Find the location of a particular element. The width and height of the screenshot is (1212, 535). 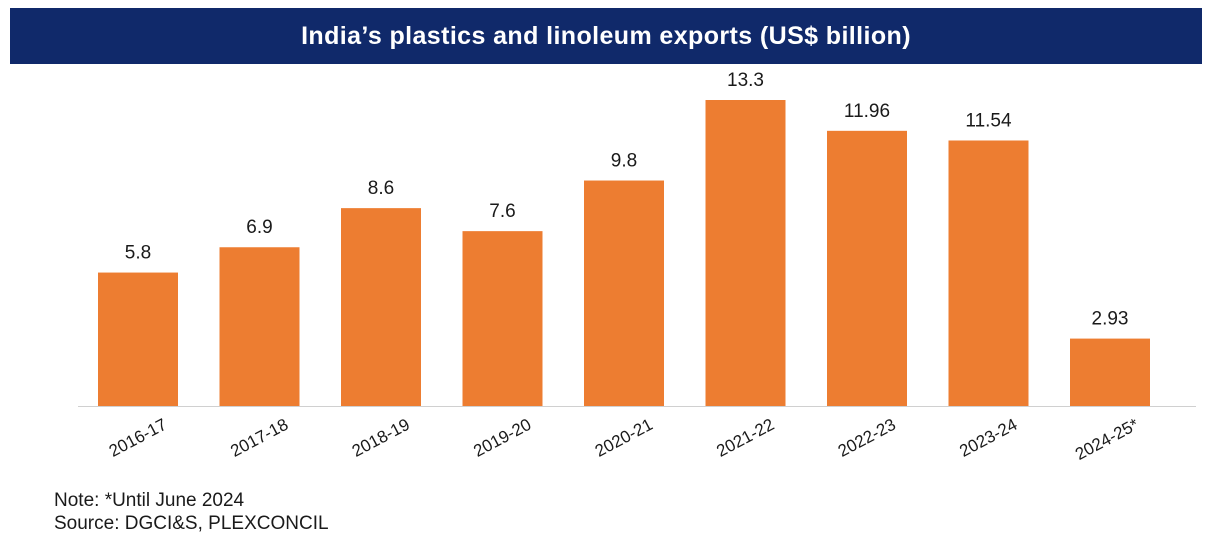

x-tick-label-2021-22: 2021-22 is located at coordinates (745, 438).